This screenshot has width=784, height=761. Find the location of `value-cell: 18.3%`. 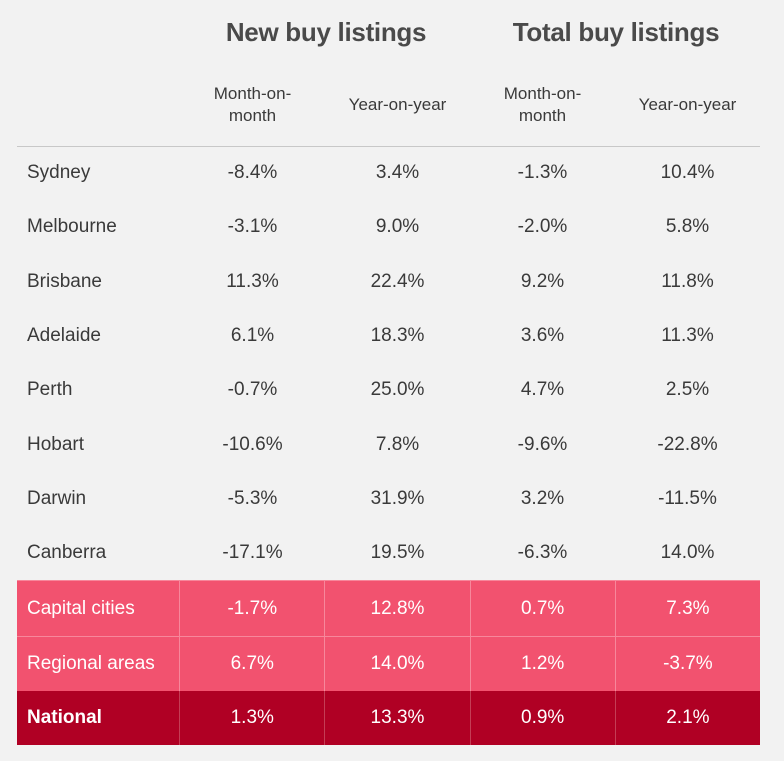

value-cell: 18.3% is located at coordinates (397, 336).